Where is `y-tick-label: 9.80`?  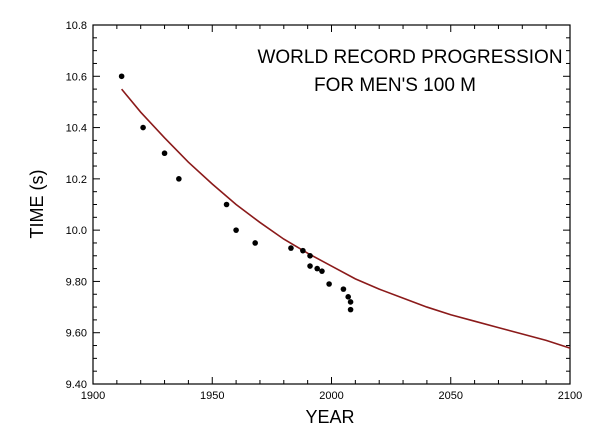
y-tick-label: 9.80 is located at coordinates (76, 282).